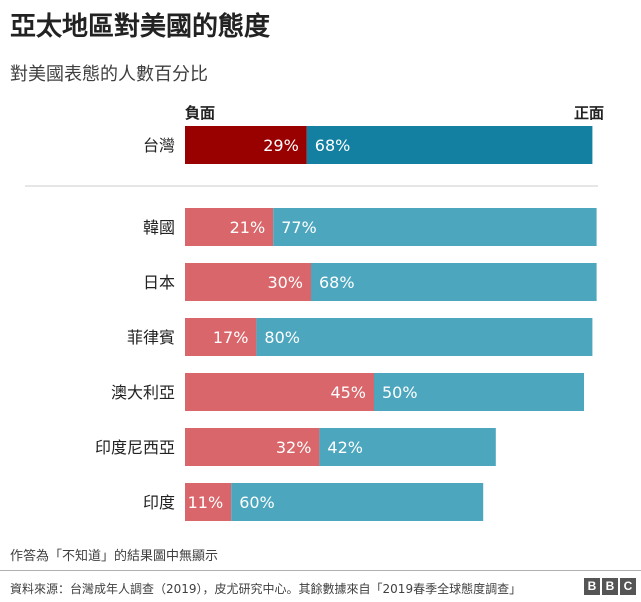 Image resolution: width=641 pixels, height=602 pixels. Describe the element at coordinates (231, 337) in the screenshot. I see `data-label-negative-row-3: 17%` at that location.